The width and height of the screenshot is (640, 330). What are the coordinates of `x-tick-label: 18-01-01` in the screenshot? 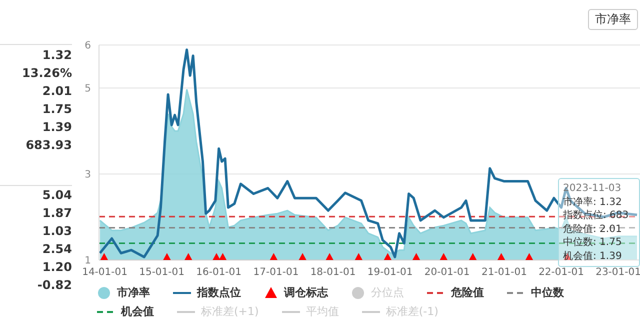 It's located at (333, 272).